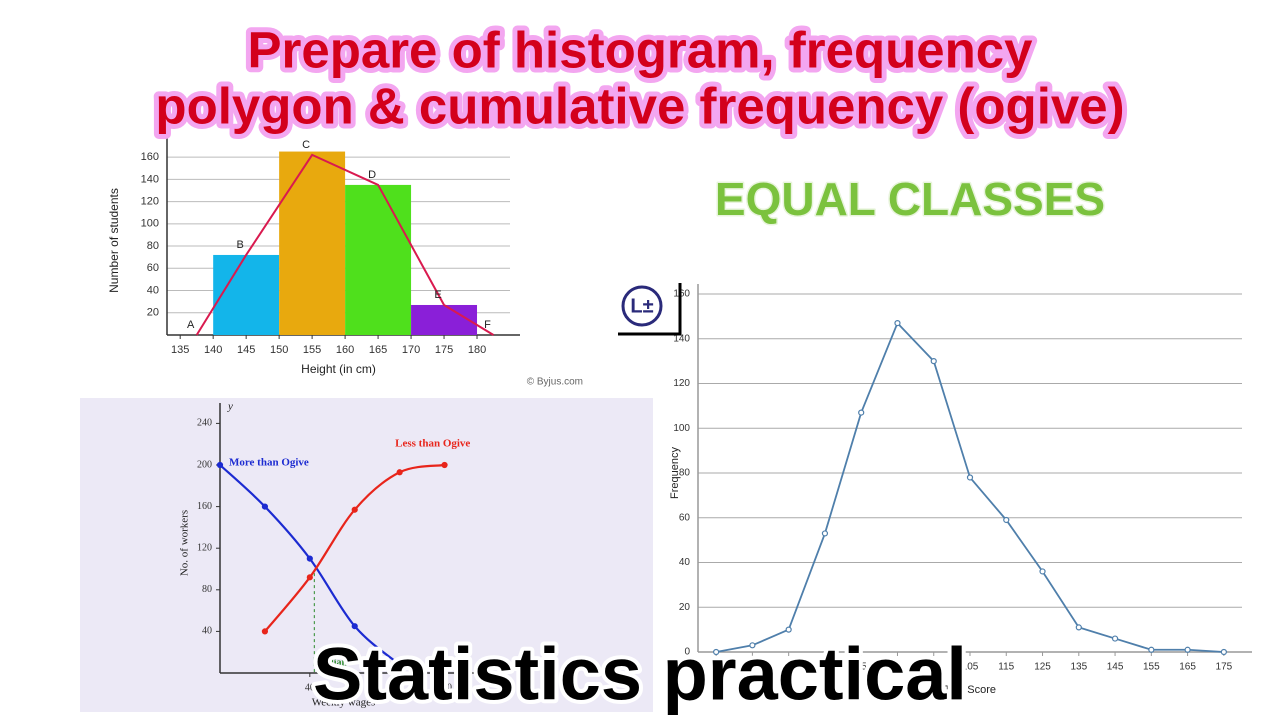 The image size is (1280, 720). Describe the element at coordinates (114, 240) in the screenshot. I see `y-axis-label: Number of students` at that location.